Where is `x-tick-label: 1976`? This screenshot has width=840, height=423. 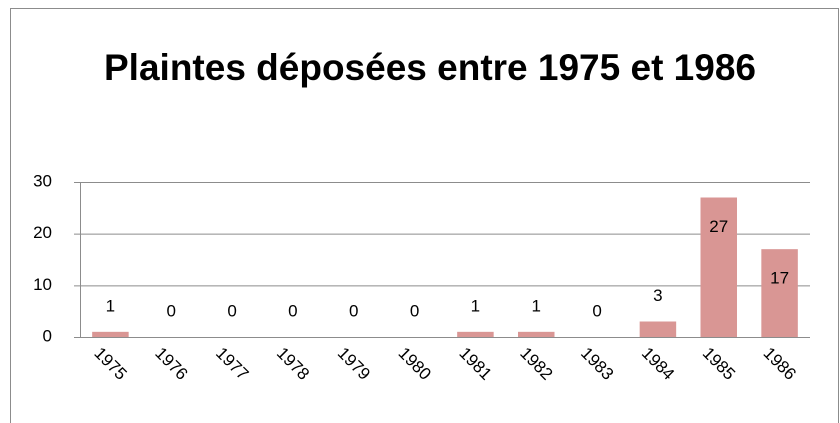
x-tick-label: 1976 is located at coordinates (171, 364).